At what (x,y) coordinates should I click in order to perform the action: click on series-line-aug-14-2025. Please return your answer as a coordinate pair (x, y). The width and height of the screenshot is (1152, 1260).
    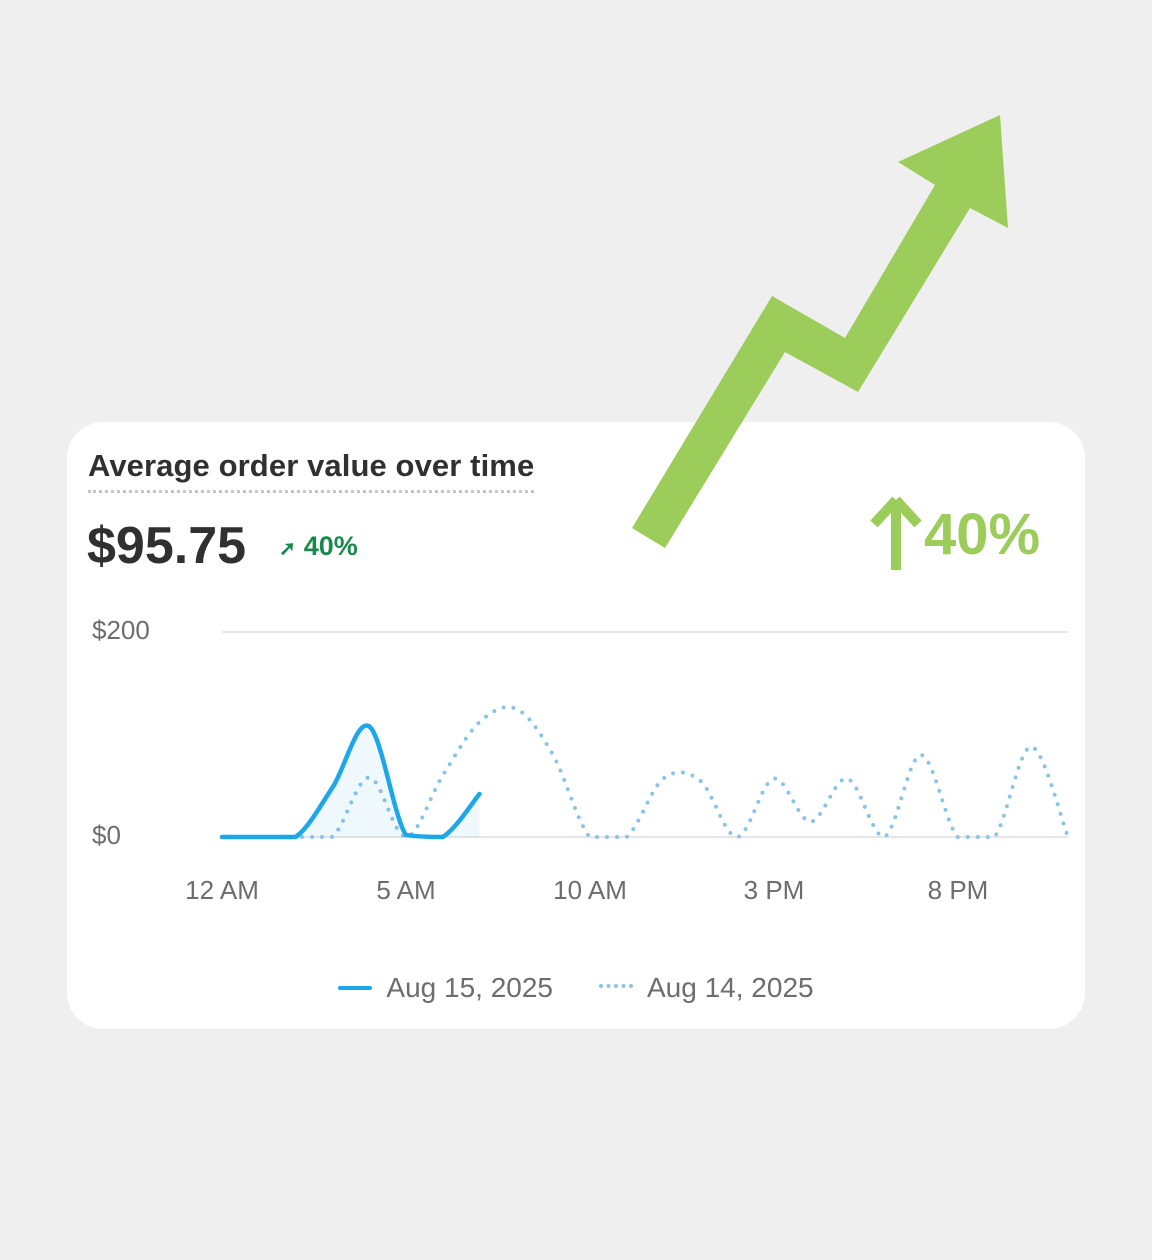
    Looking at the image, I should click on (645, 772).